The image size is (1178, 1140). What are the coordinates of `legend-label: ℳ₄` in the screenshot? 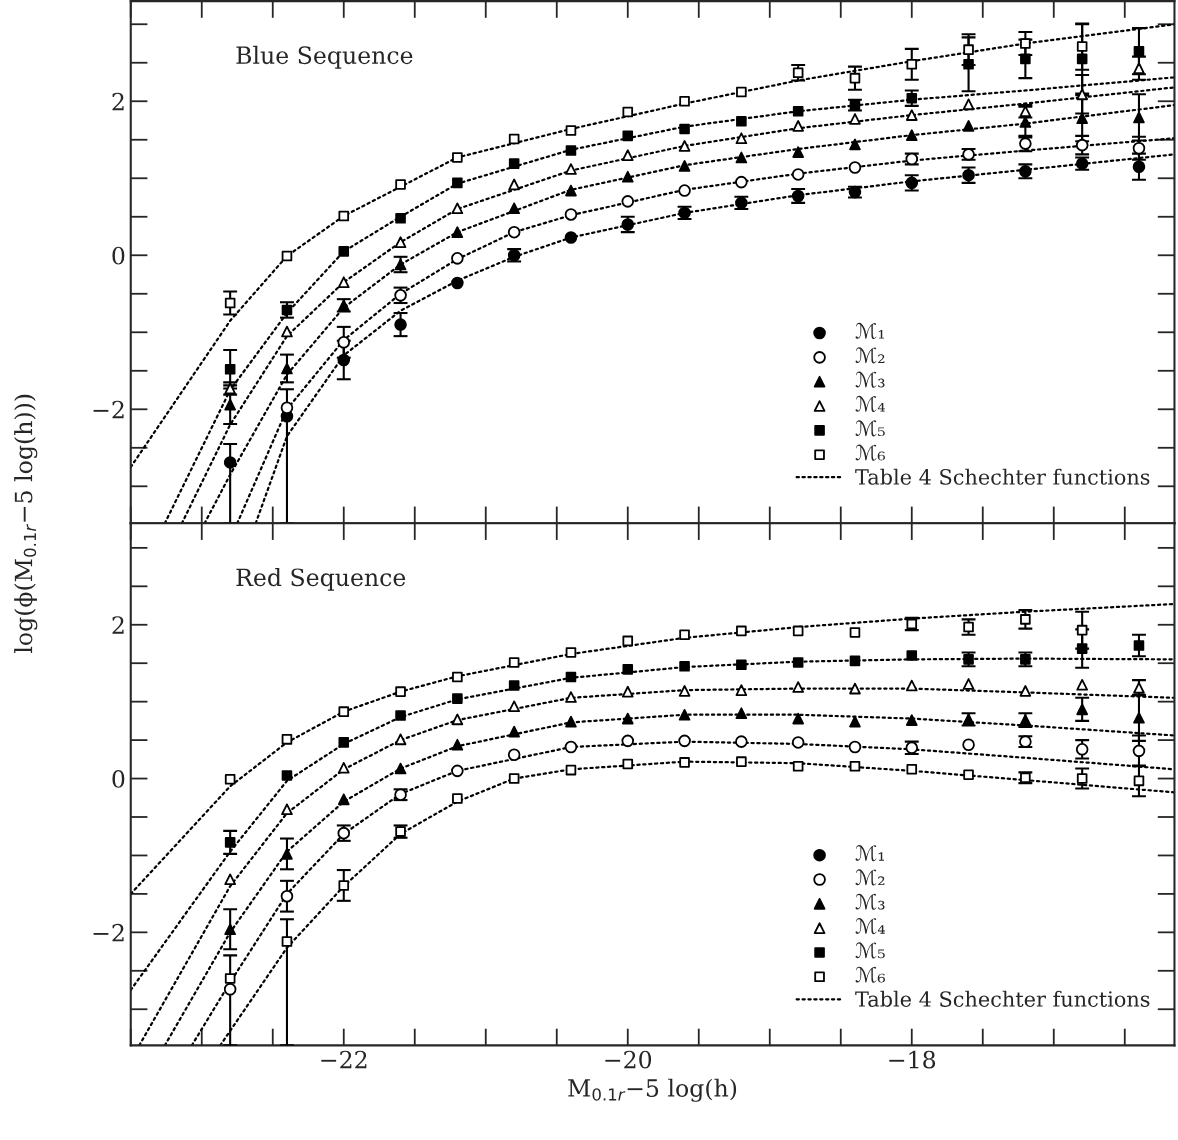 It's located at (870, 926).